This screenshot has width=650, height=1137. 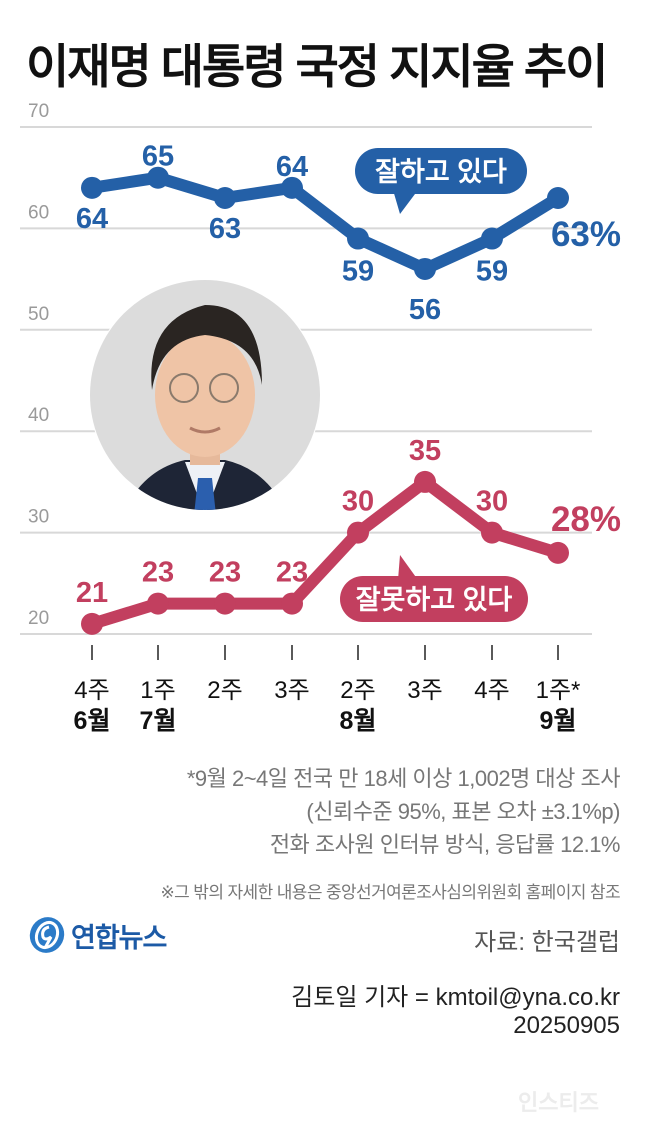 I want to click on x-week-label: 1주, so click(x=157, y=690).